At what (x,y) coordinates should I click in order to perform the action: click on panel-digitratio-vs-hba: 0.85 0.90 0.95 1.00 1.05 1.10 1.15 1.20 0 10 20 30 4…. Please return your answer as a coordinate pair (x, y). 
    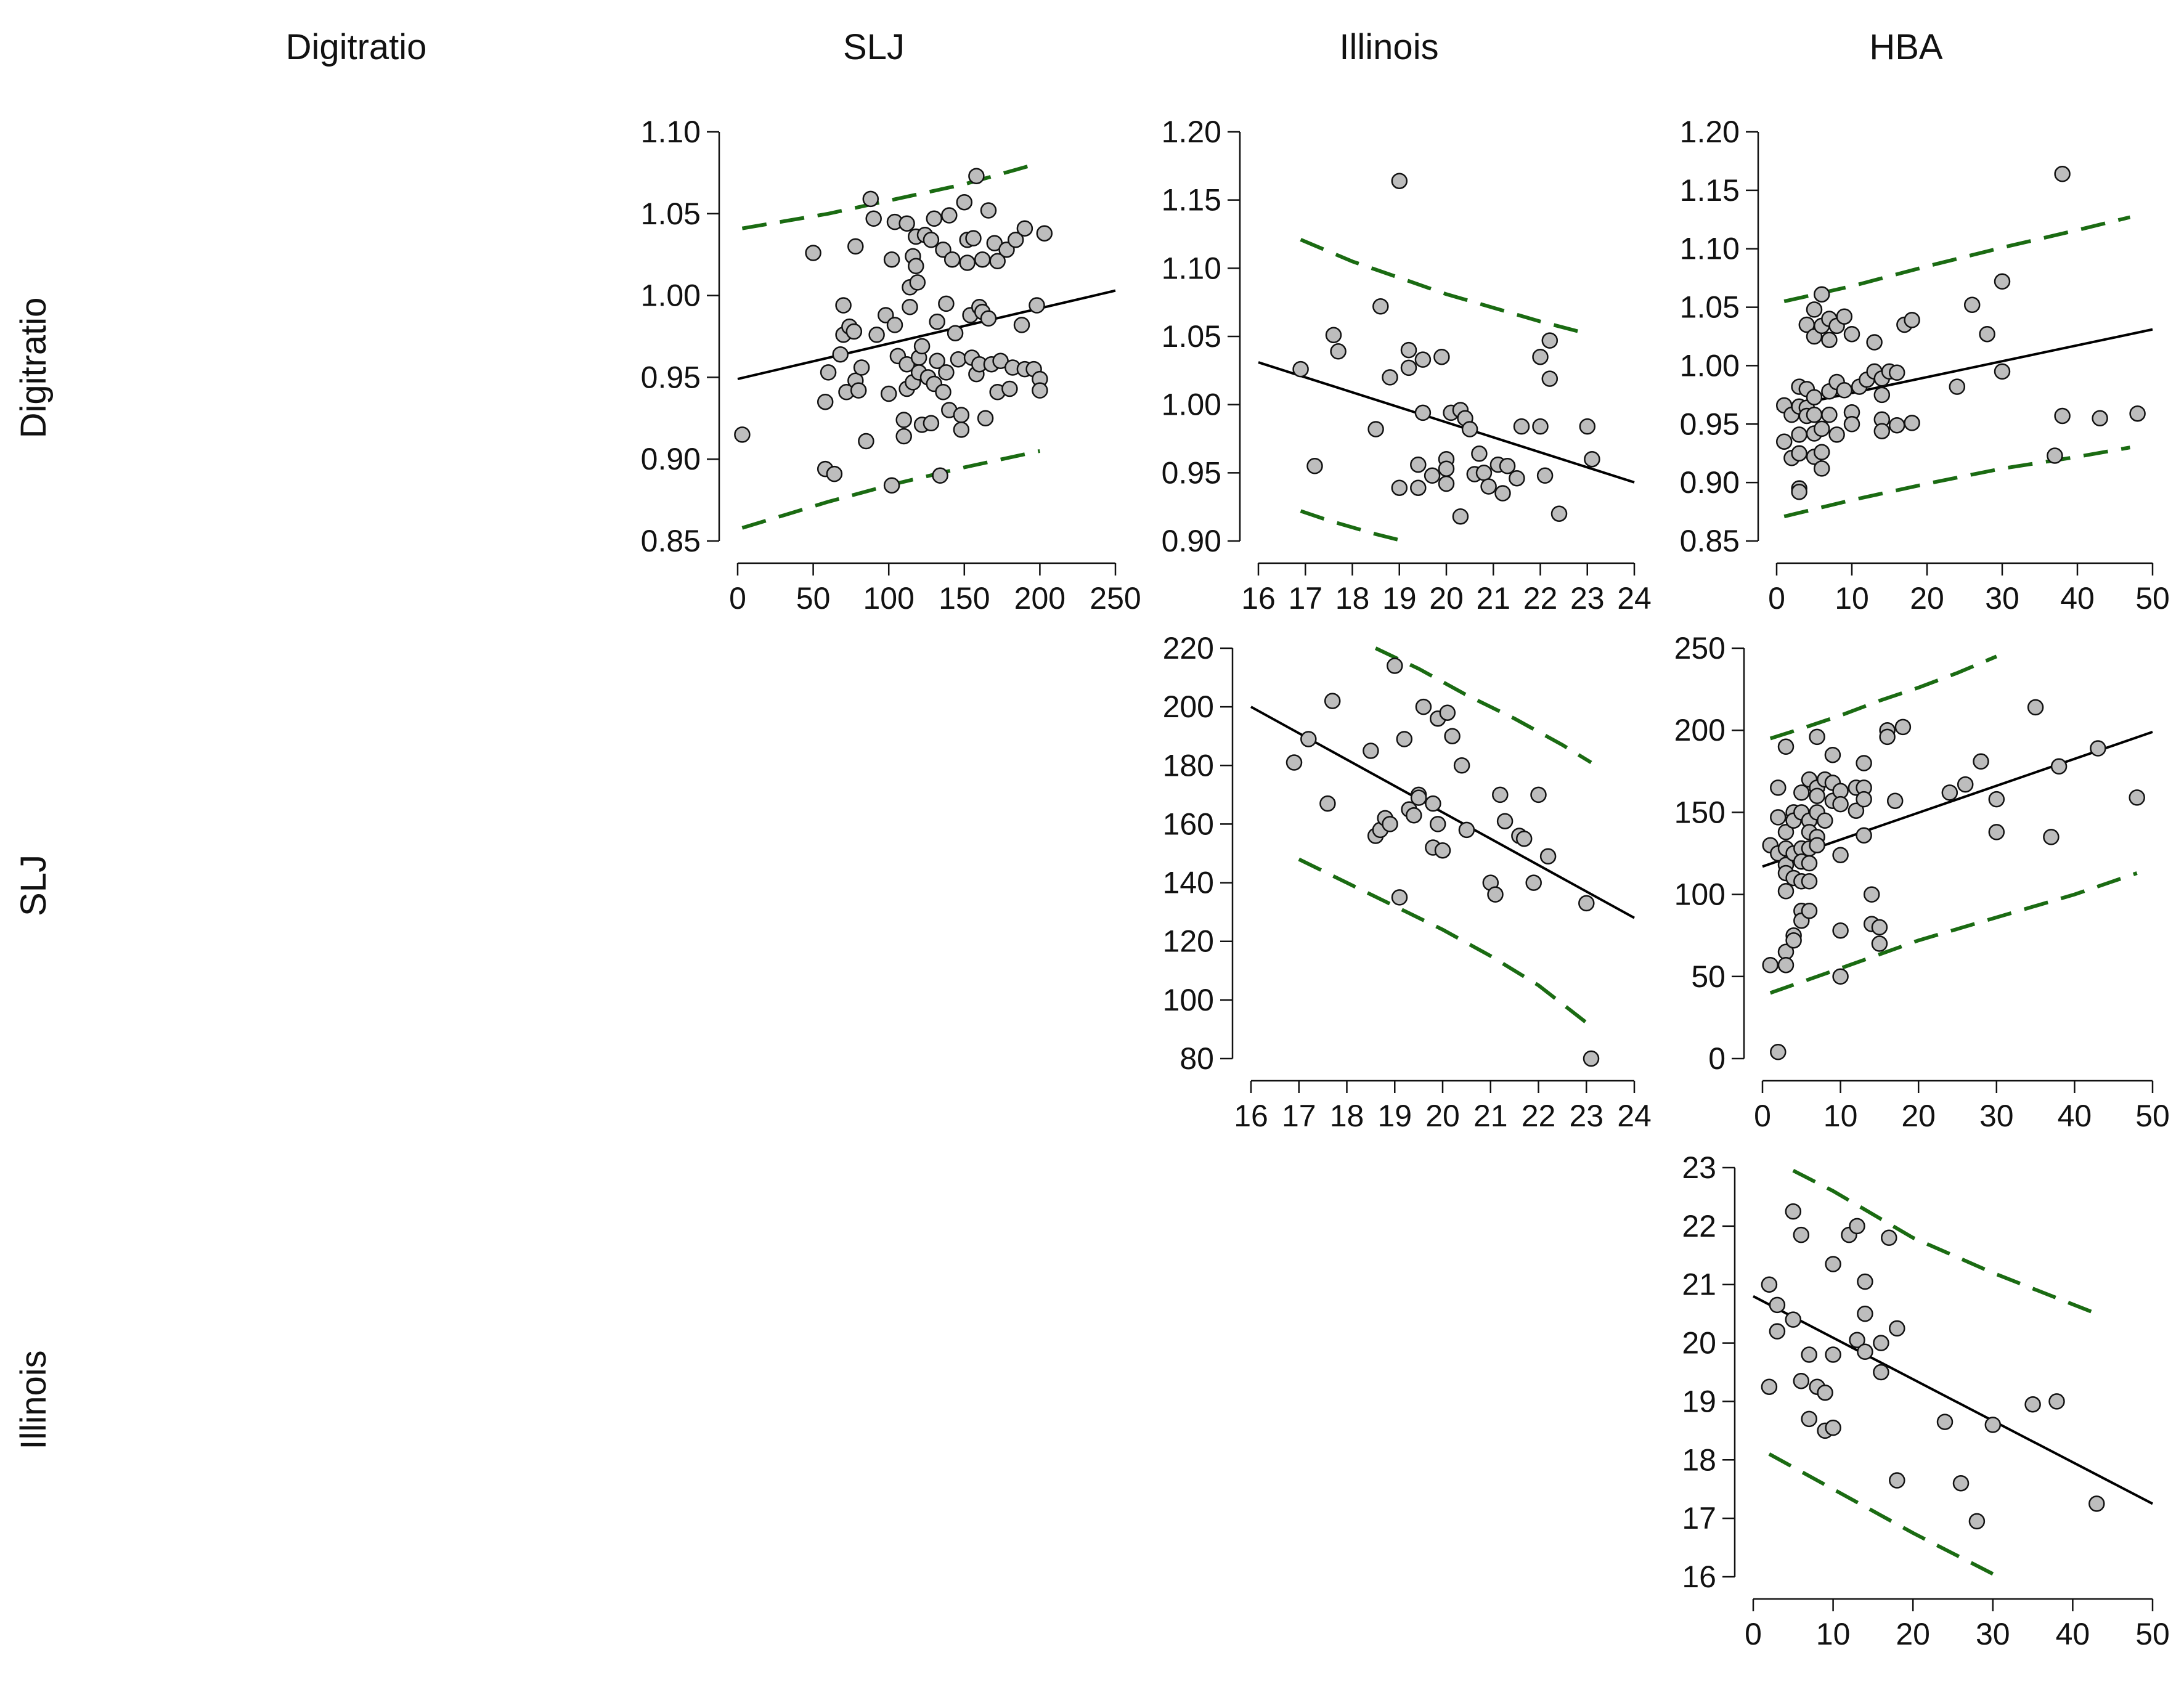
    Looking at the image, I should click on (1925, 365).